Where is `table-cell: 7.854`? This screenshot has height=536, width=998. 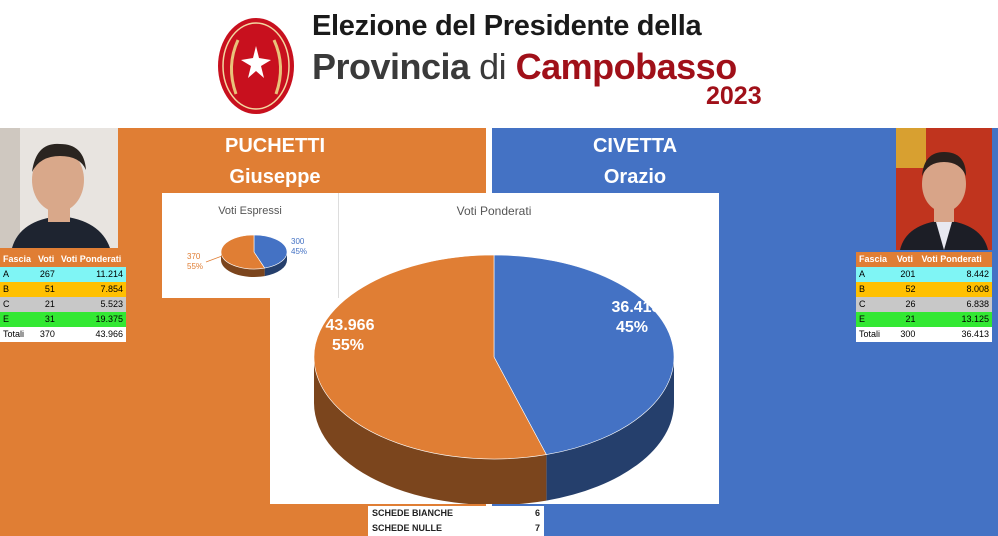
table-cell: 7.854 is located at coordinates (91, 289).